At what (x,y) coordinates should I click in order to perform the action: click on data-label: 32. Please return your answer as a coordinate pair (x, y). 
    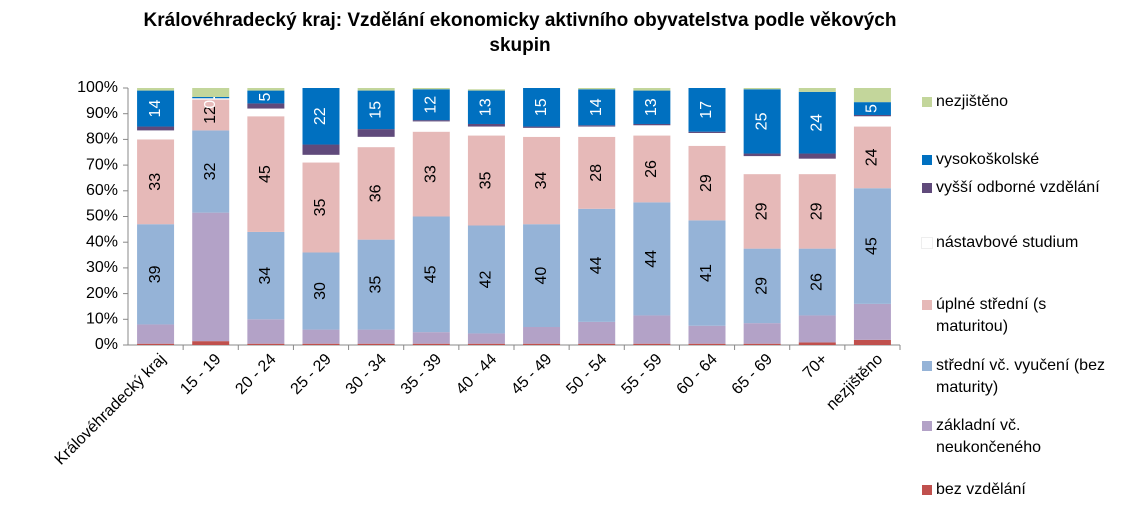
    Looking at the image, I should click on (210, 172).